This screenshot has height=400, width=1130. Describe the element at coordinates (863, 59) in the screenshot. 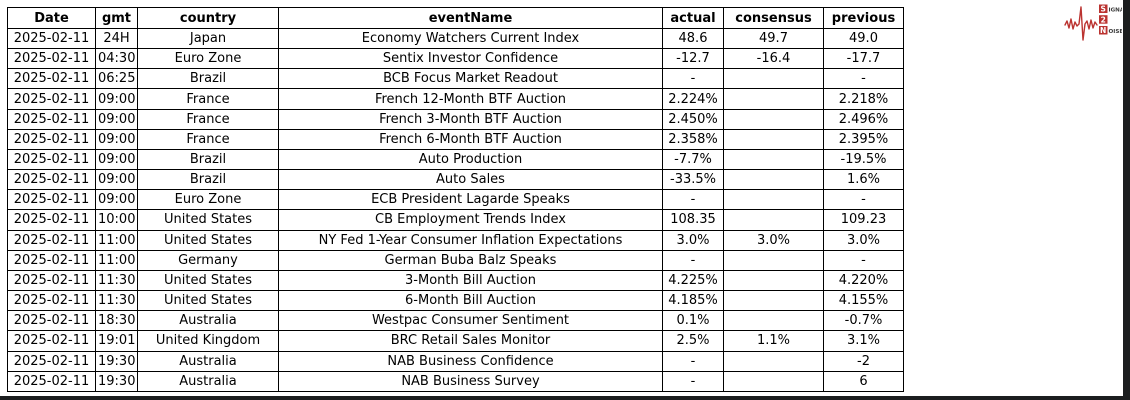

I see `cell-previous: -17.7` at that location.